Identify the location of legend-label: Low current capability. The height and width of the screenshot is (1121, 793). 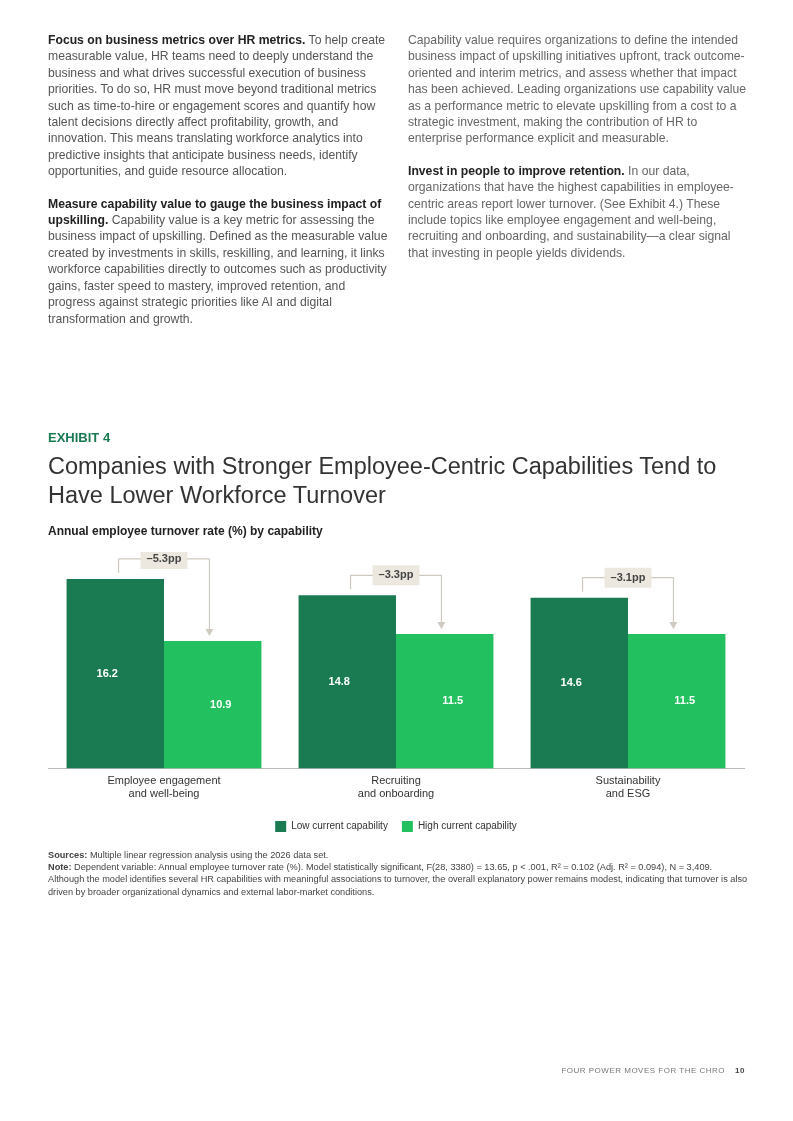
(339, 826).